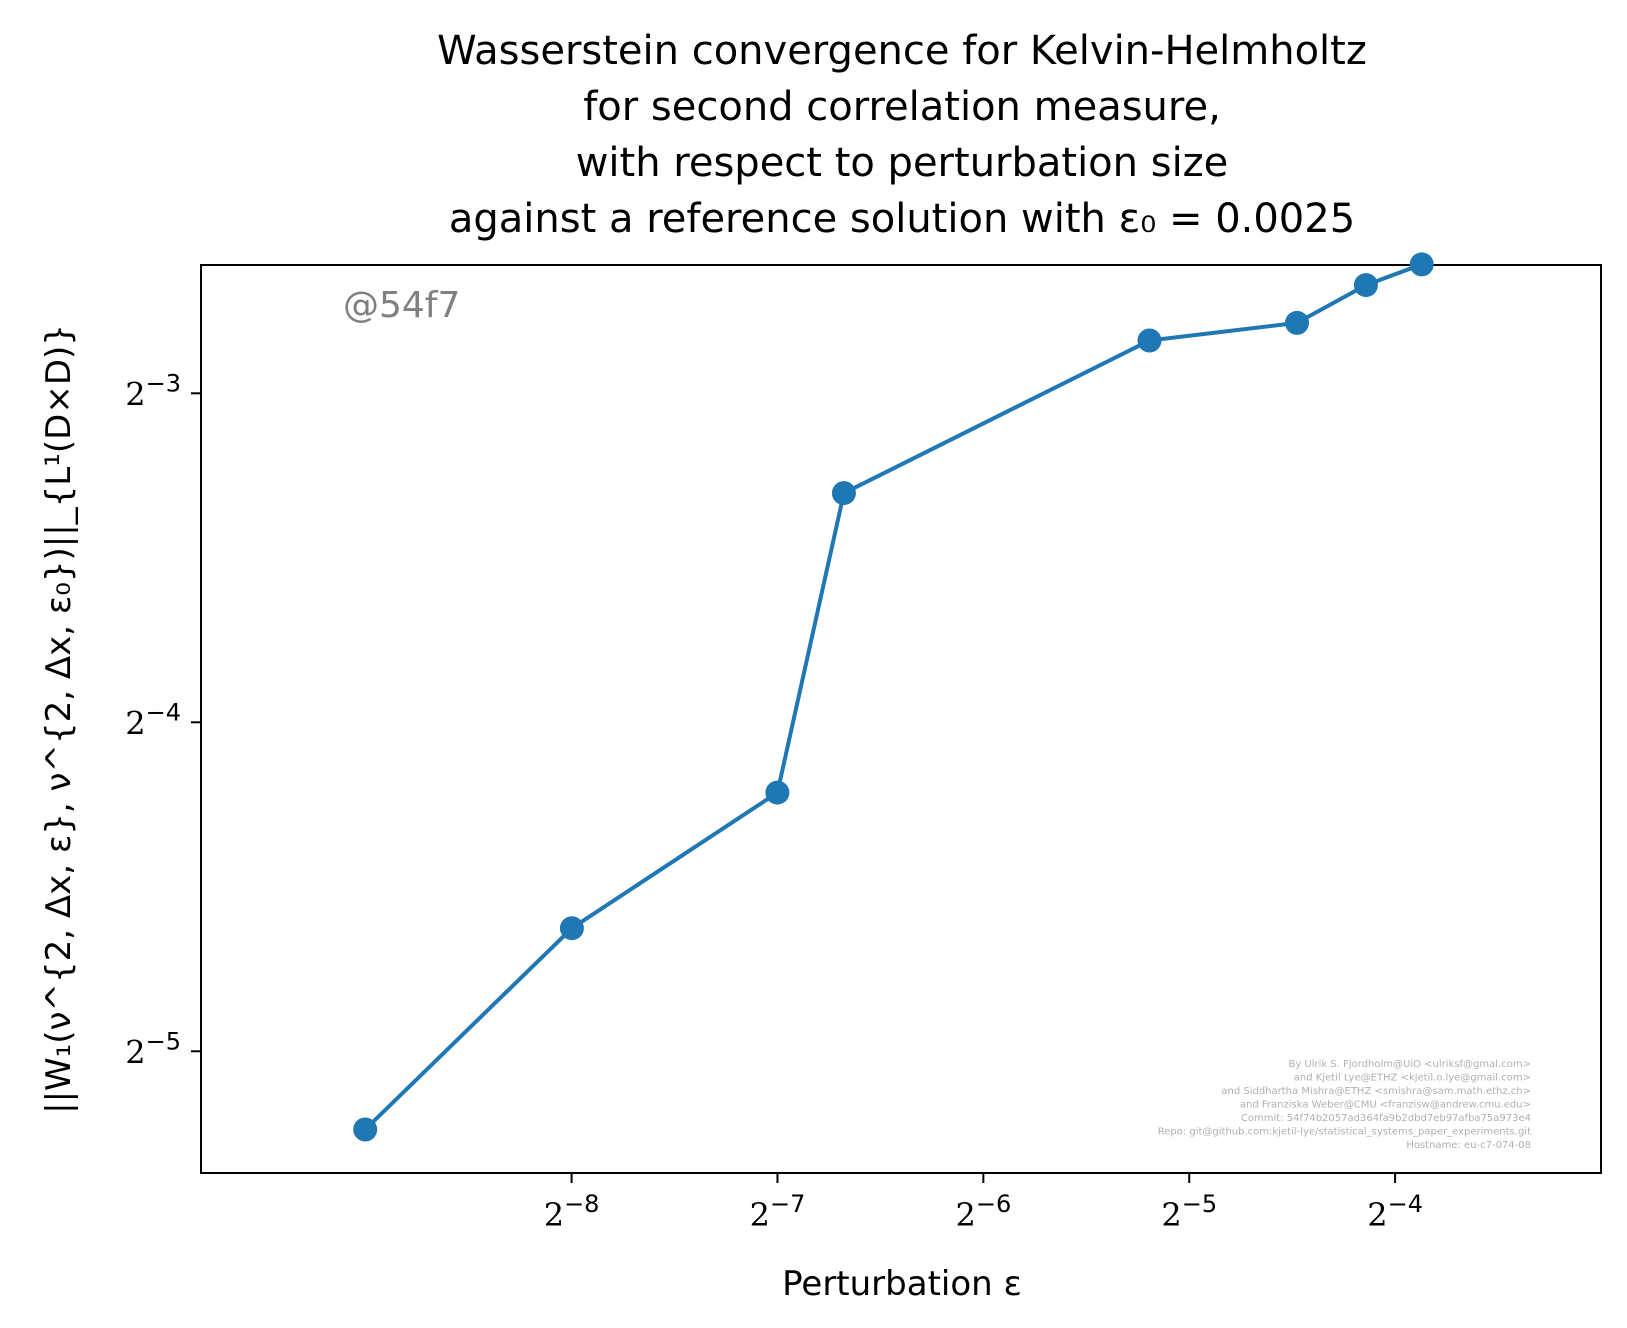  Describe the element at coordinates (778, 1212) in the screenshot. I see `x-tick-label: 2−7` at that location.